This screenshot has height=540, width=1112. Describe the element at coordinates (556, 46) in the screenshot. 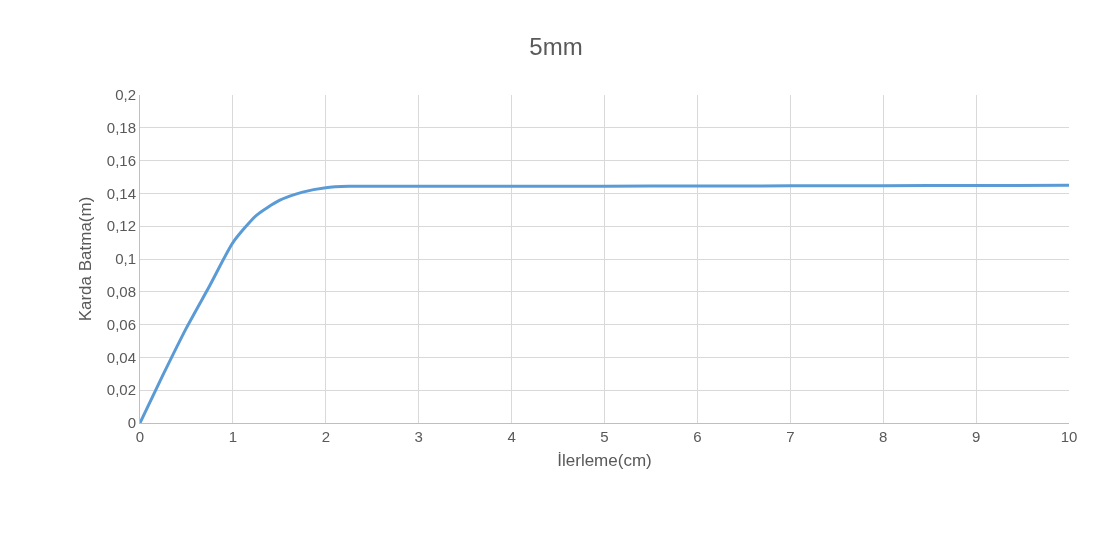

I see `chart-title: 5mm` at that location.